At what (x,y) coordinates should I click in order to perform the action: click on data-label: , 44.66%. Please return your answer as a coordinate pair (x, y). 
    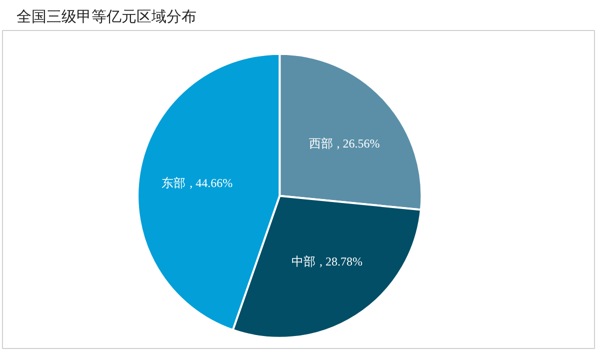
    Looking at the image, I should click on (211, 183).